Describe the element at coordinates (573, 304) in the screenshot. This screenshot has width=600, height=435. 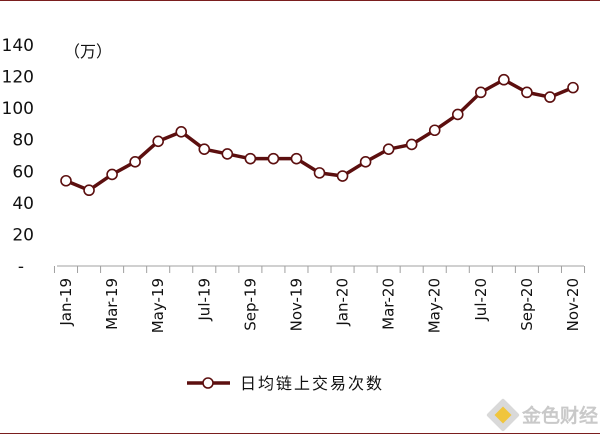
I see `x-tick-label: Nov-20` at that location.